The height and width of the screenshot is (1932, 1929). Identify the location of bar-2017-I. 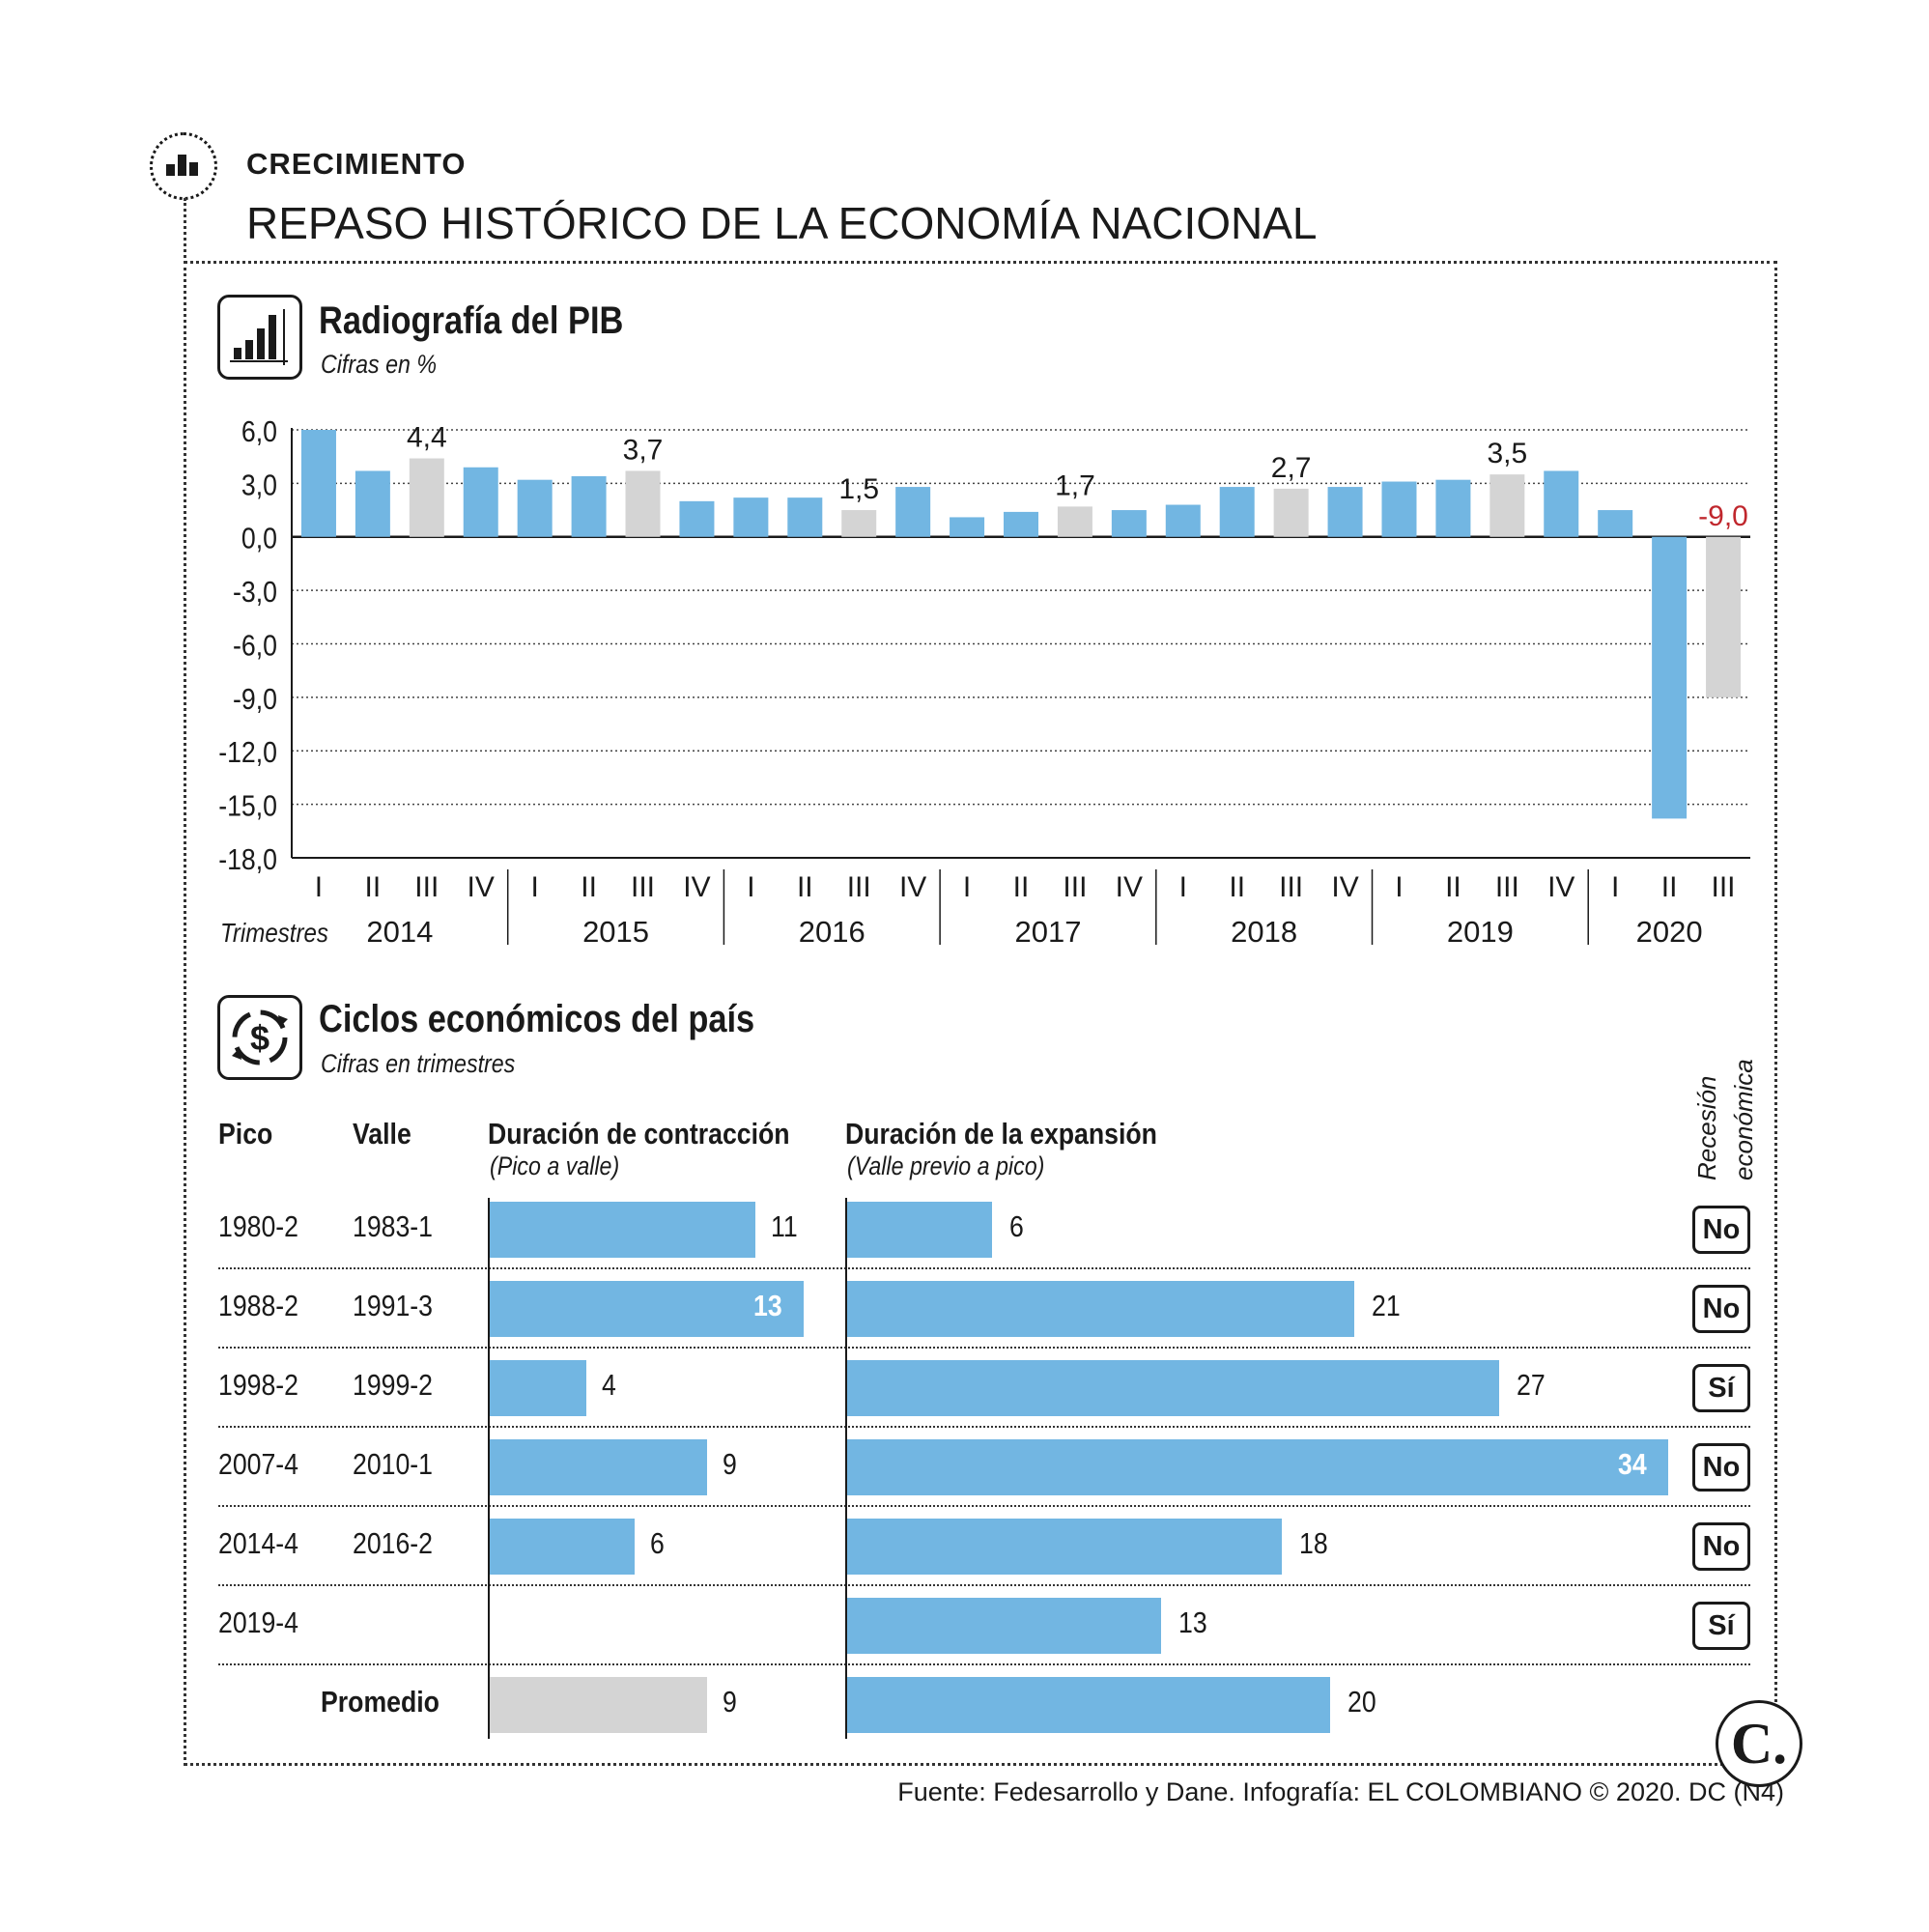
(967, 527).